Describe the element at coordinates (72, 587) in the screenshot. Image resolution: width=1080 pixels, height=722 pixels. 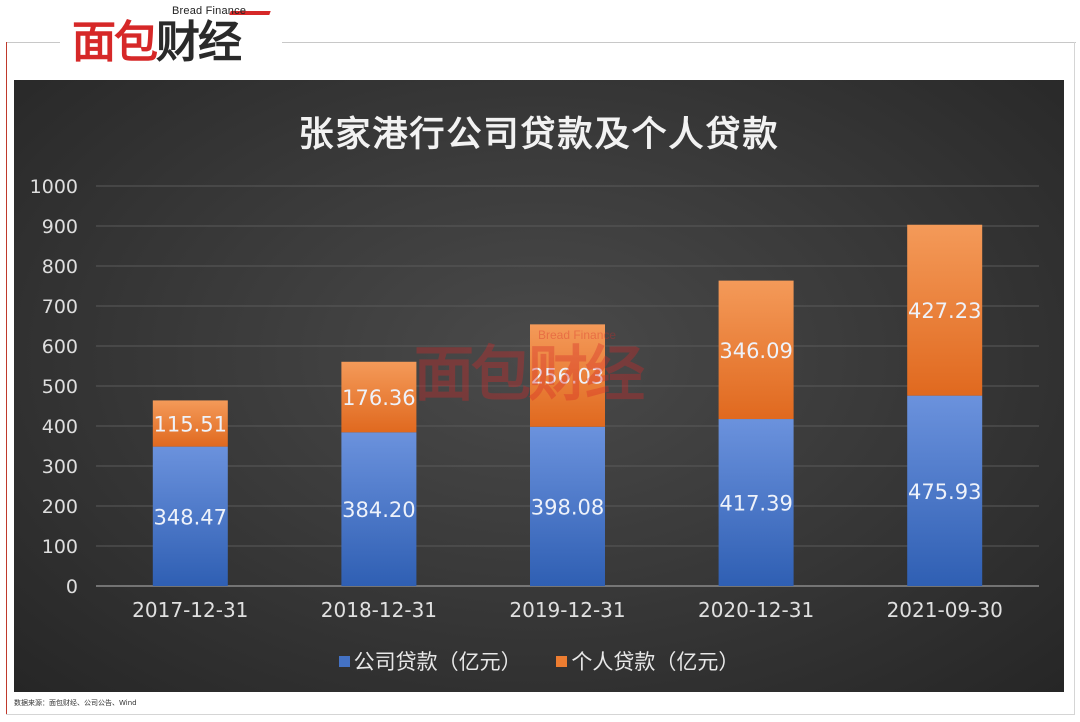
I see `y-tick-label: 0` at that location.